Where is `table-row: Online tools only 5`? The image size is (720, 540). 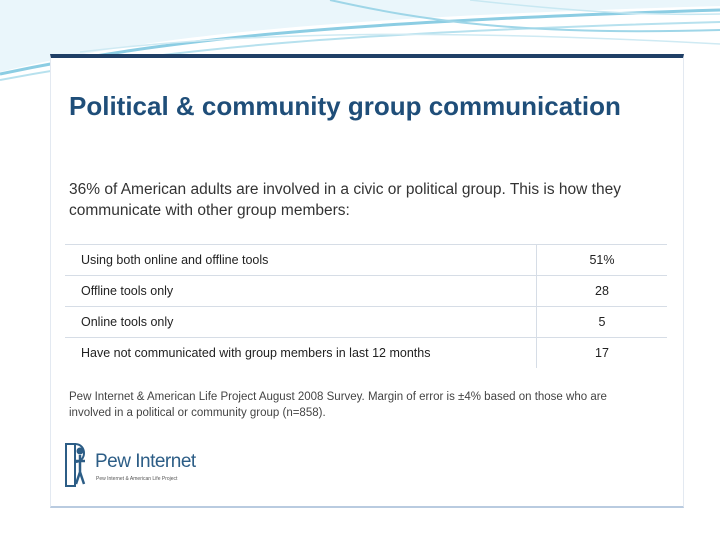
table-row: Online tools only 5 is located at coordinates (366, 322).